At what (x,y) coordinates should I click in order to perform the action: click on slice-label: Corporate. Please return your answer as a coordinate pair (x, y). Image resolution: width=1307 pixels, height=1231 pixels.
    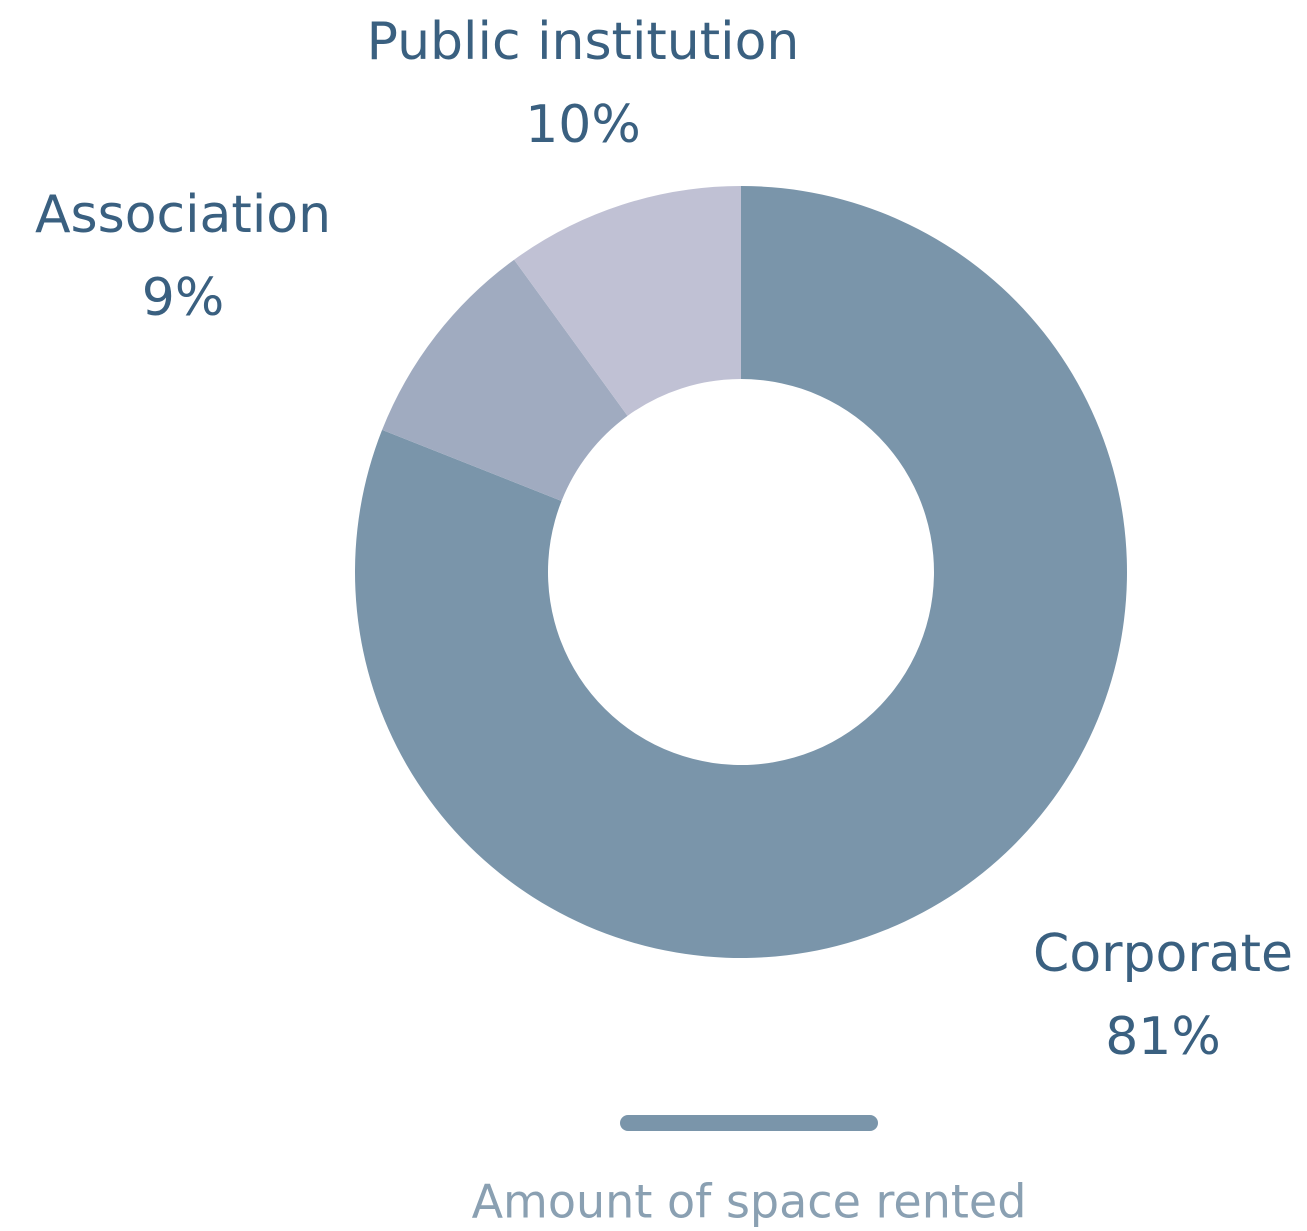
    Looking at the image, I should click on (1163, 954).